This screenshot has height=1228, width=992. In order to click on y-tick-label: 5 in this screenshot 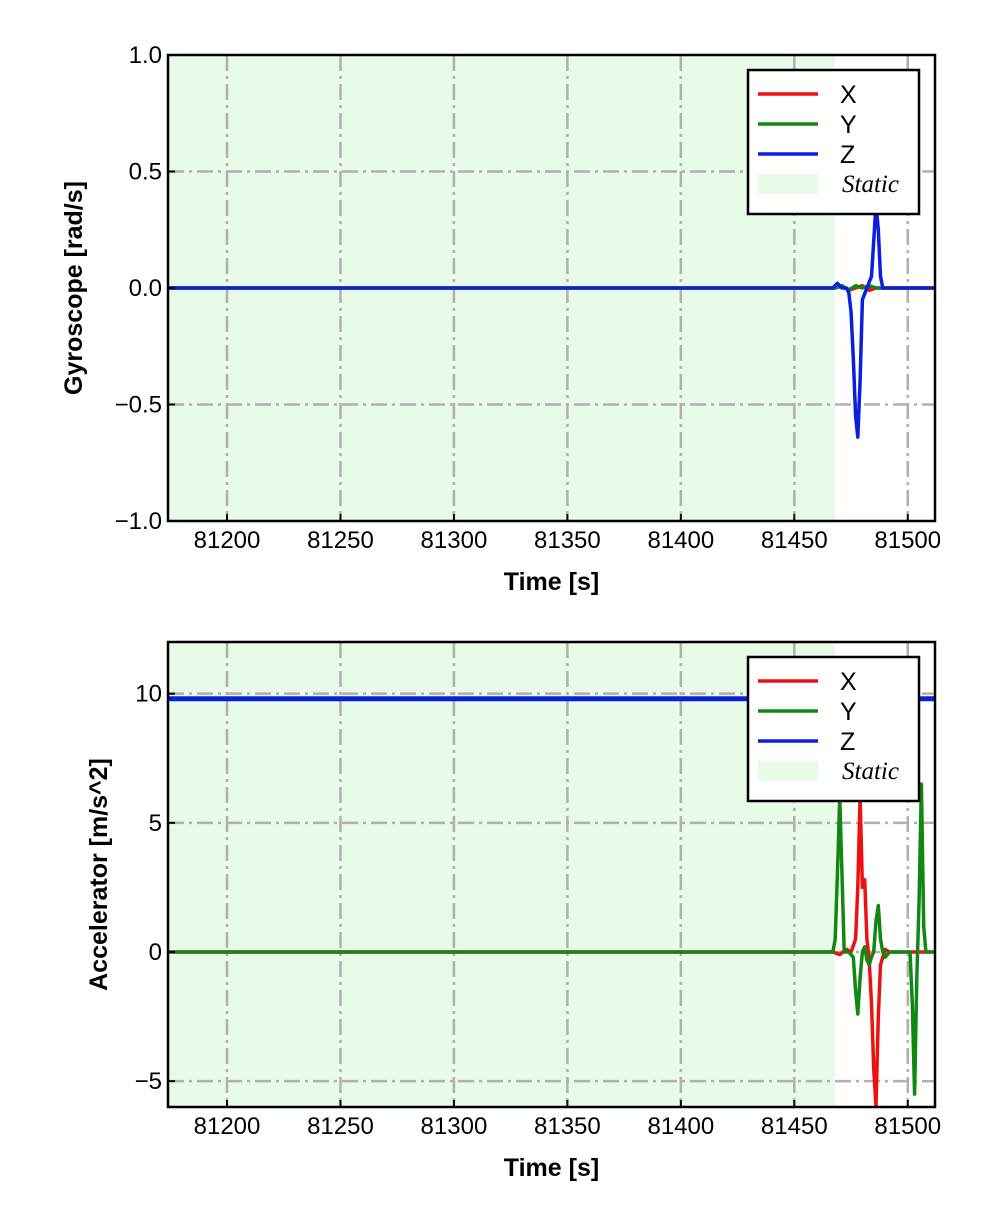, I will do `click(155, 823)`.